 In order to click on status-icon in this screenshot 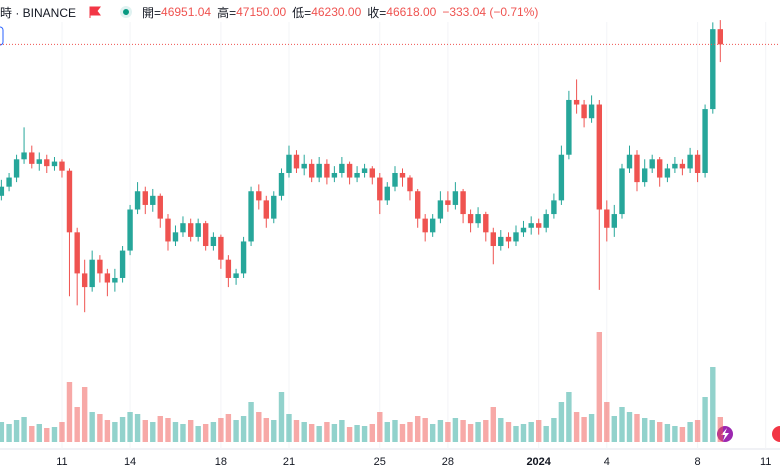, I will do `click(129, 12)`.